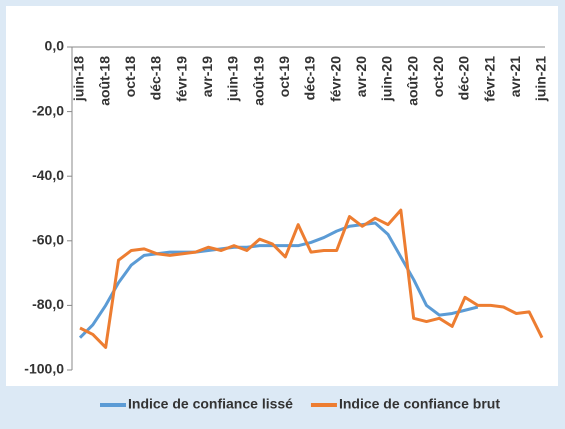  Describe the element at coordinates (48, 175) in the screenshot. I see `y-tick-label: -40,0` at that location.